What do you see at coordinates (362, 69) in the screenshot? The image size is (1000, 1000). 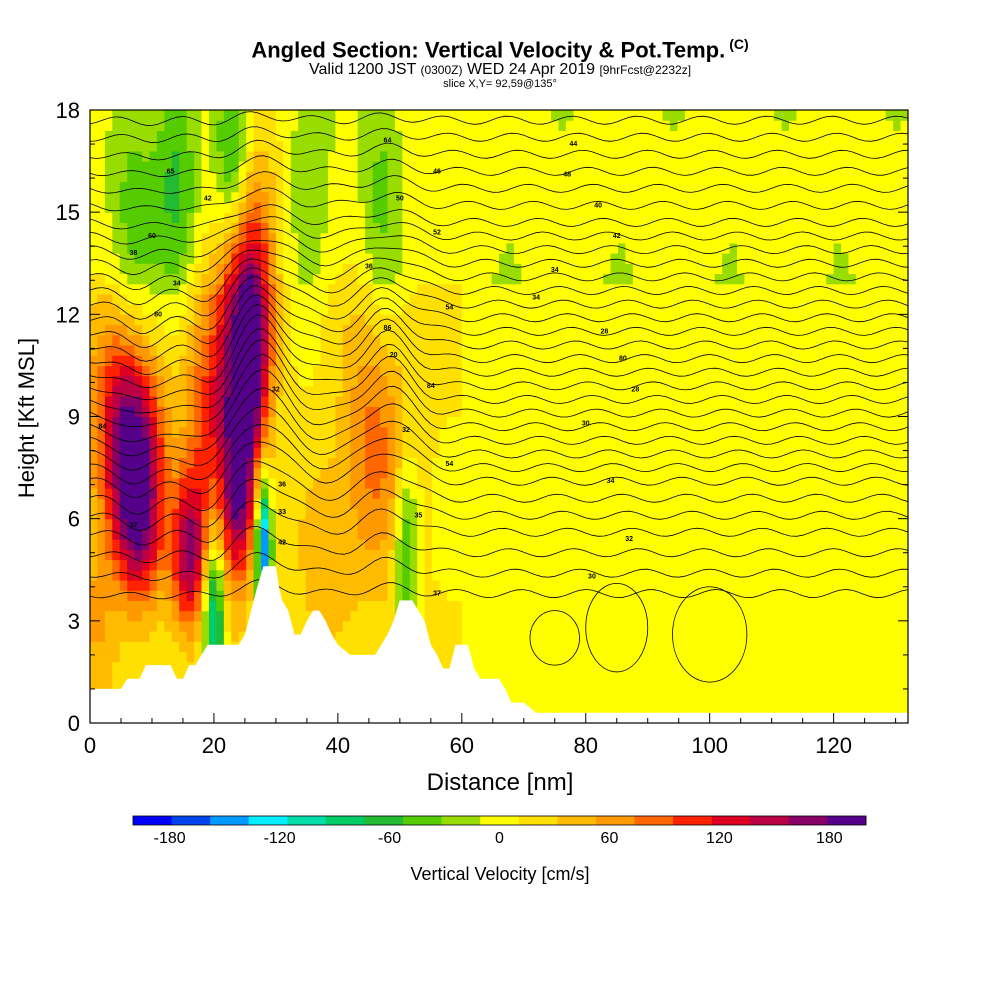 I see `valid-prefix: Valid 1200 JST` at bounding box center [362, 69].